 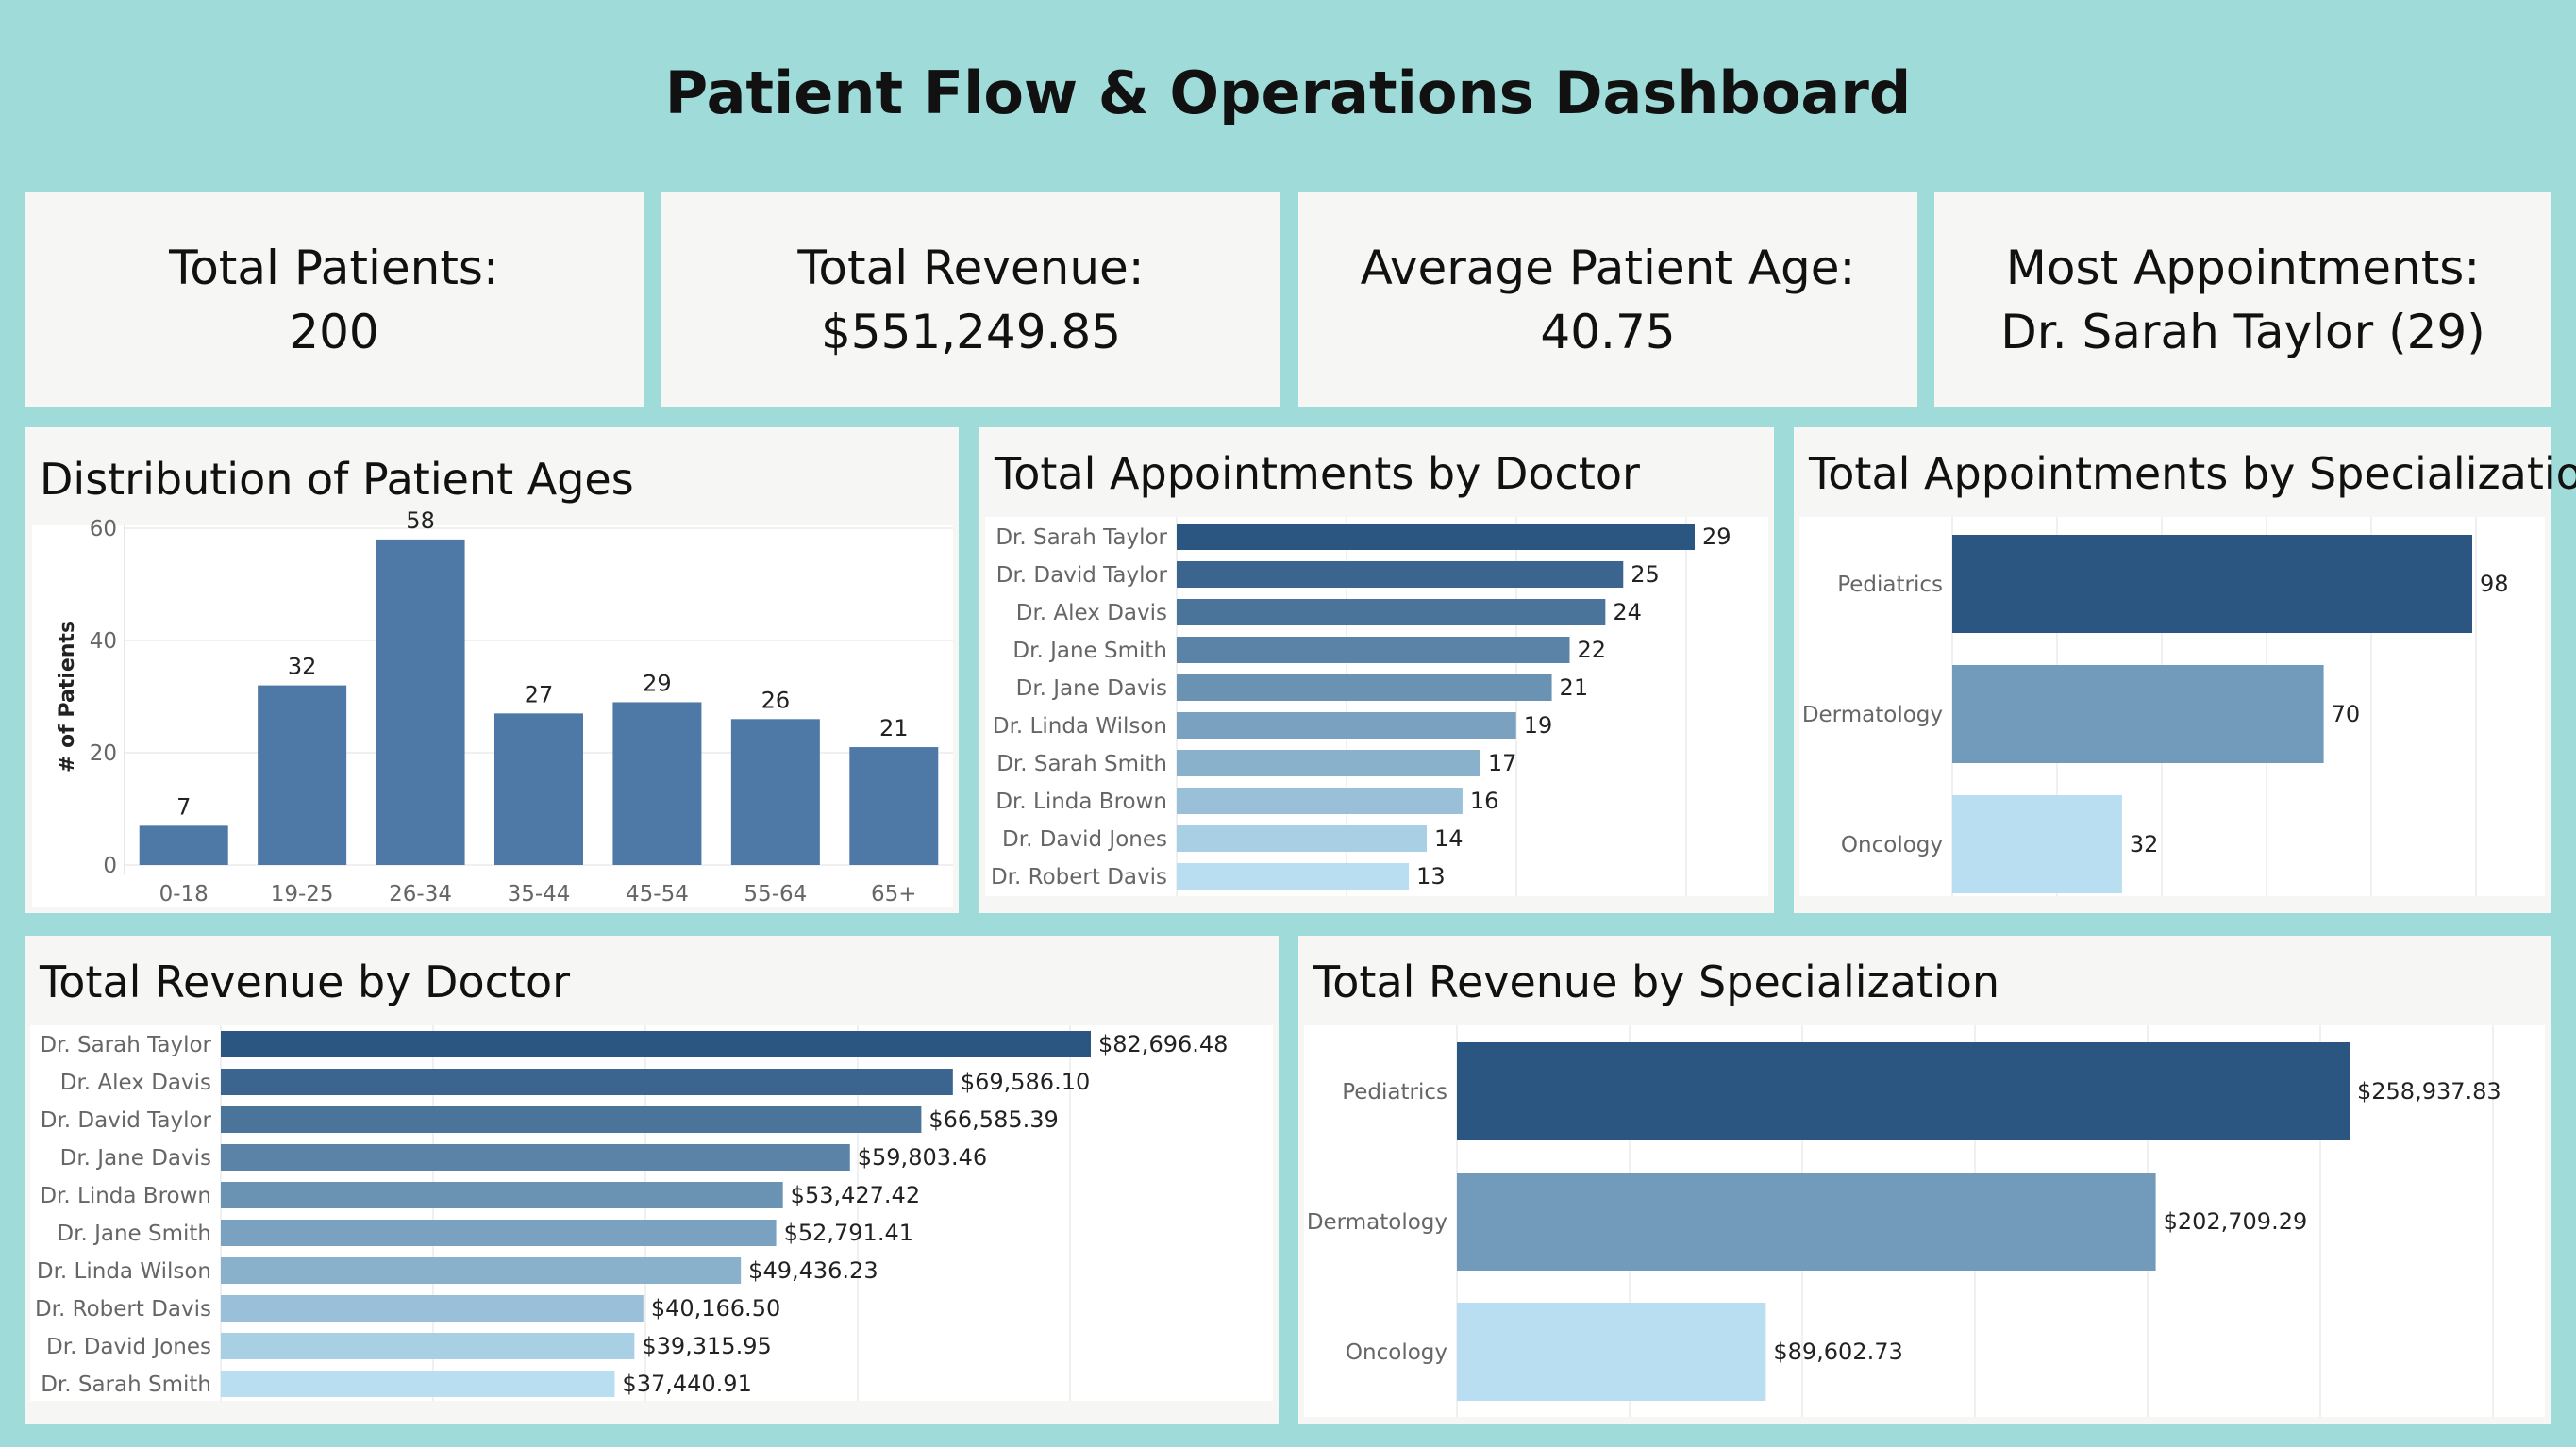 What do you see at coordinates (1872, 715) in the screenshot?
I see `appts_spec-category-label: Dermatology` at bounding box center [1872, 715].